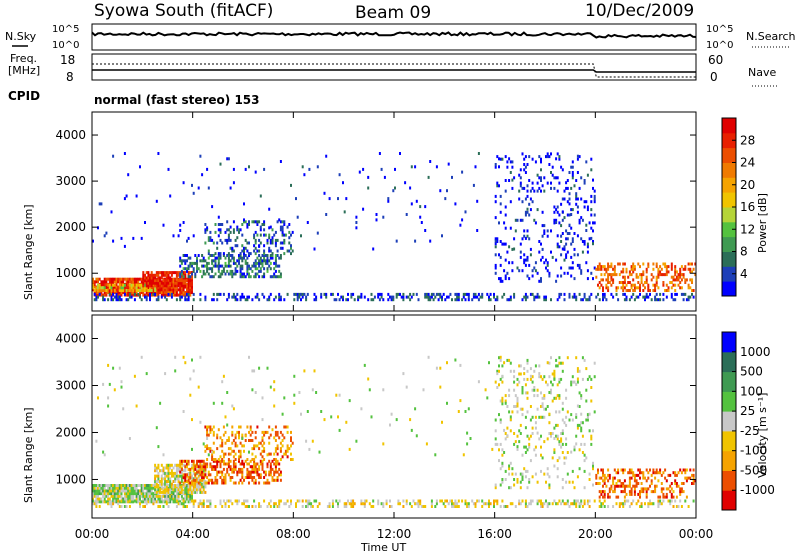 The width and height of the screenshot is (800, 554). I want to click on colorbar-tick-label: -25, so click(750, 431).